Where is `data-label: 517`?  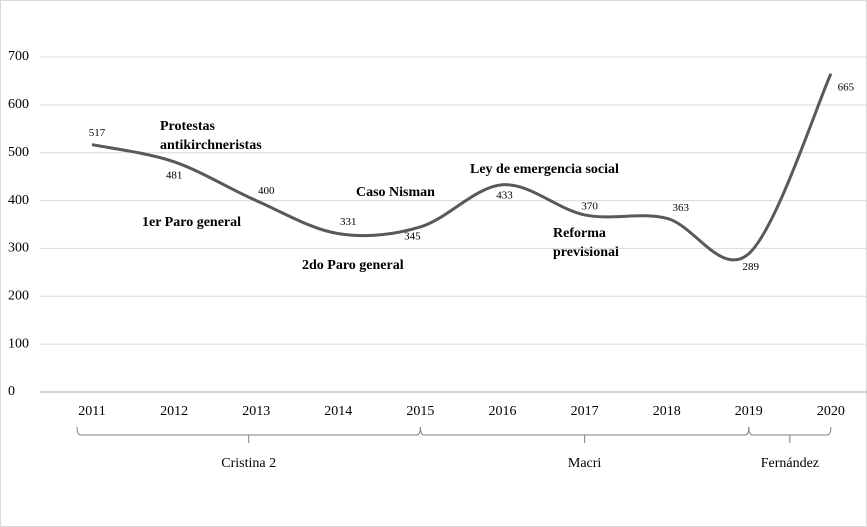
data-label: 517 is located at coordinates (97, 133).